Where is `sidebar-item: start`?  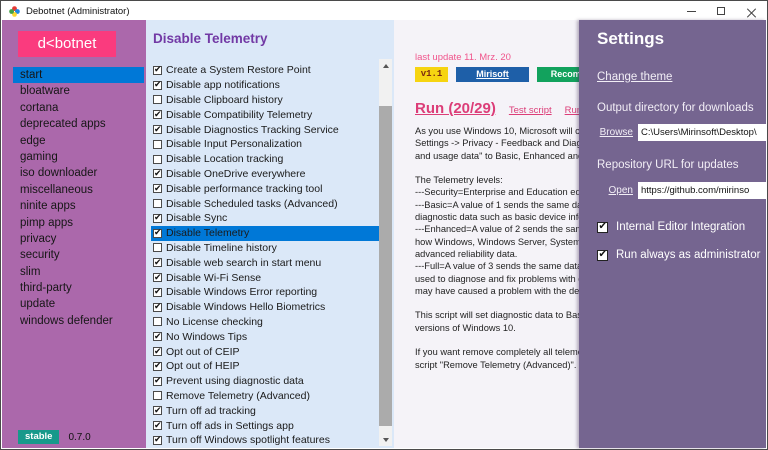
sidebar-item: start is located at coordinates (78, 75).